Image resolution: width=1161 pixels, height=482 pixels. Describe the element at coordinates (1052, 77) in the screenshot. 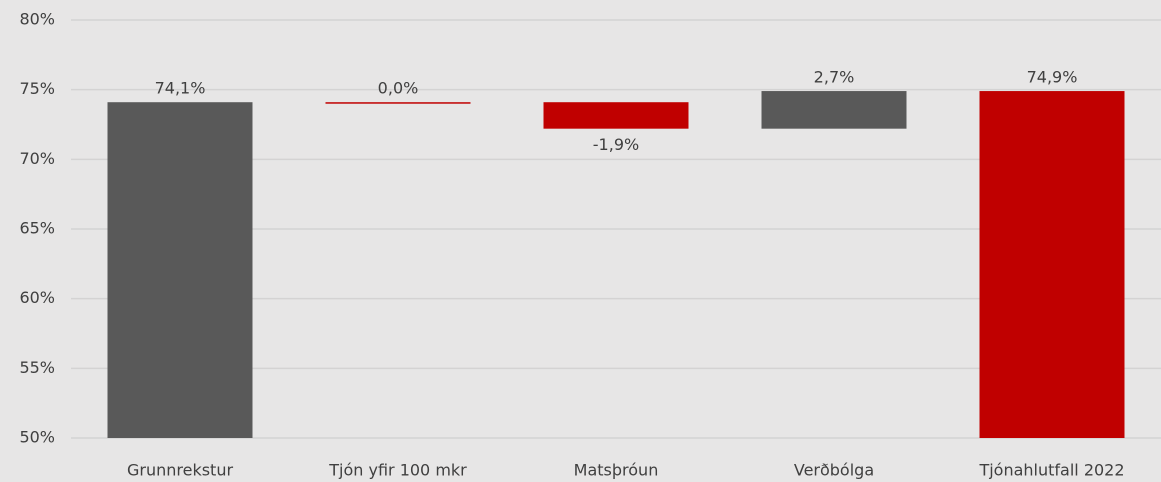

I see `data-label: 74,9%` at that location.